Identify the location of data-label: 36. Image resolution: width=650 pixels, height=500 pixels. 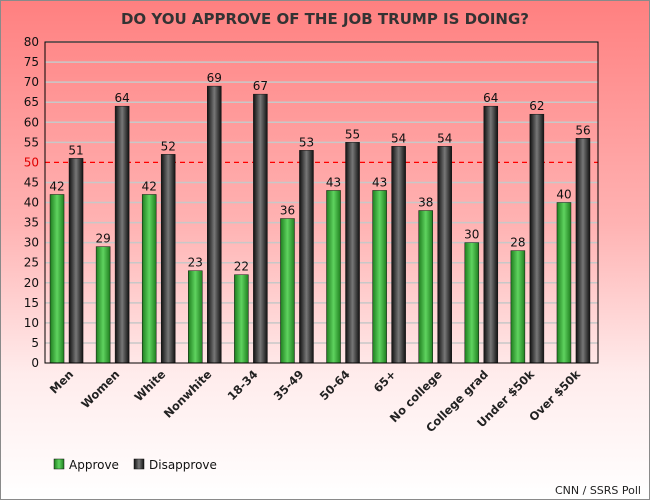
(287, 211).